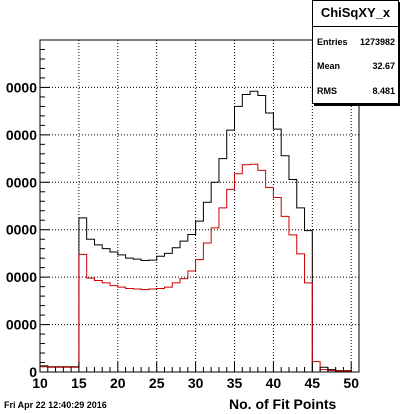 The height and width of the screenshot is (414, 400). Describe the element at coordinates (196, 383) in the screenshot. I see `x-tick-label: 30` at that location.